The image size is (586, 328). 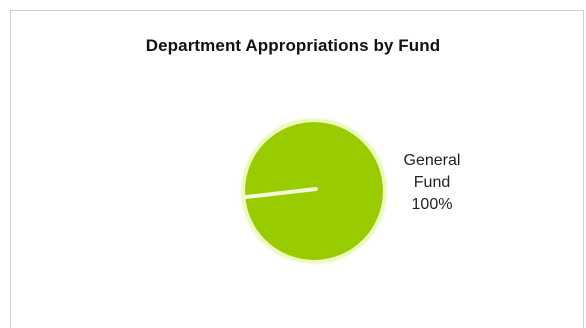 What do you see at coordinates (432, 204) in the screenshot?
I see `slice-label-line-3: 100%` at bounding box center [432, 204].